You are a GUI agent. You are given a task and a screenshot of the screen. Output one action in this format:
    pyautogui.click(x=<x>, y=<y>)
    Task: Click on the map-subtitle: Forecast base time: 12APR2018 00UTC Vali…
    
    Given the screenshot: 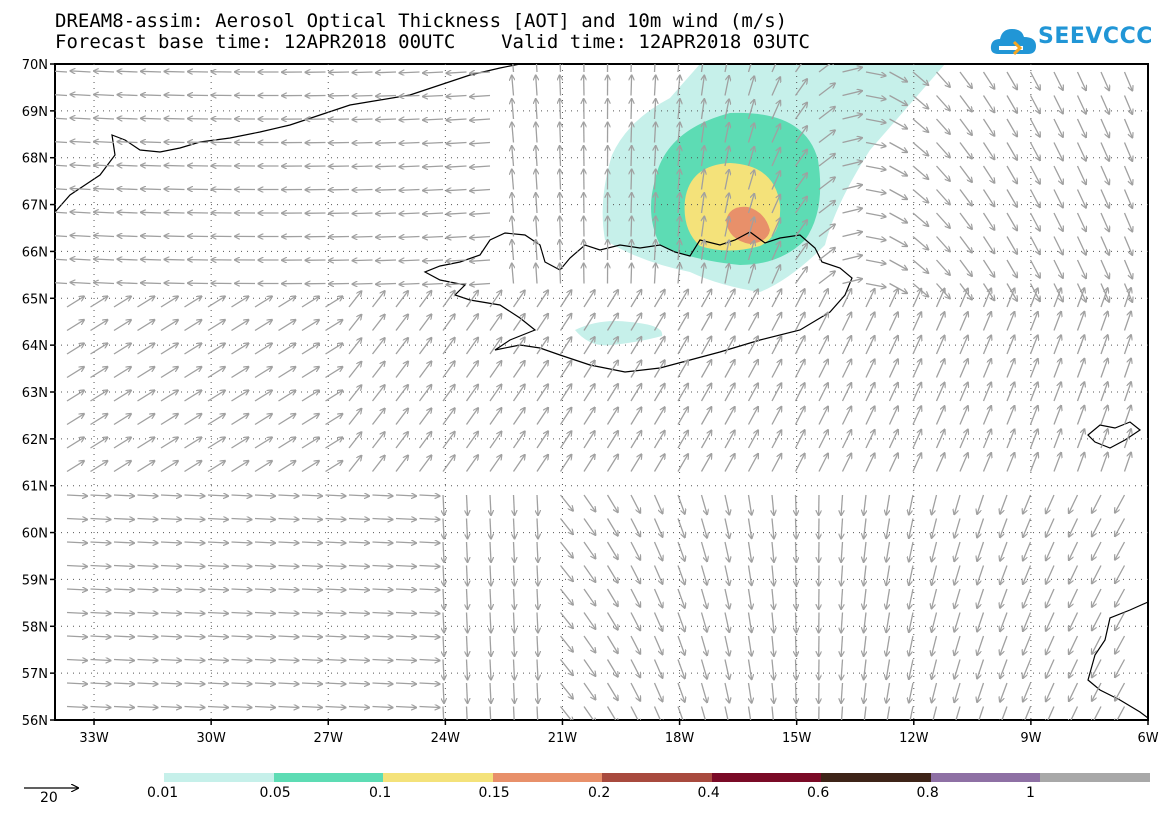 What is the action you would take?
    pyautogui.click(x=432, y=42)
    